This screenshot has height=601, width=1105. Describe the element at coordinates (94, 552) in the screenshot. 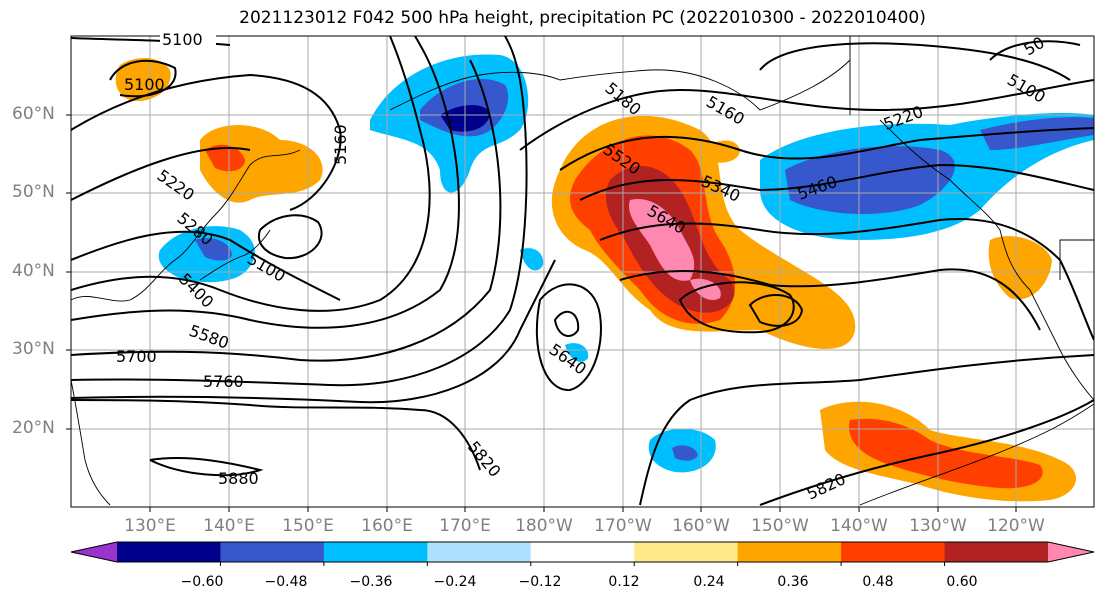

I see `colorbar-extend-low` at that location.